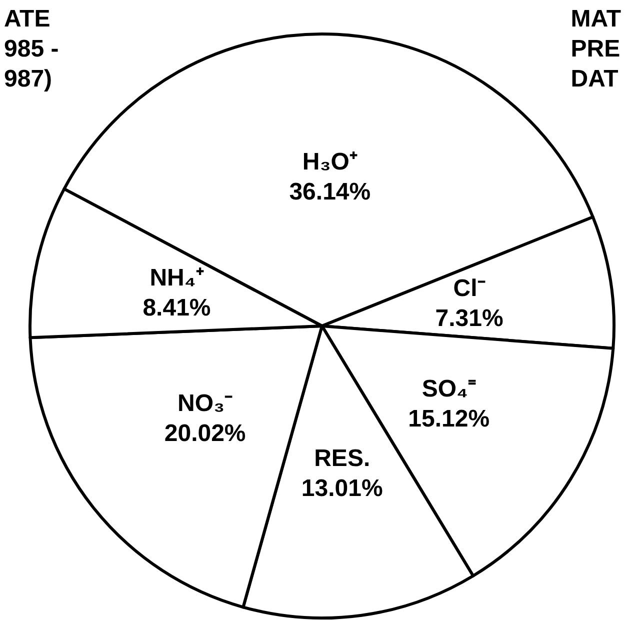 The height and width of the screenshot is (620, 625). I want to click on slice-label: RES., so click(342, 458).